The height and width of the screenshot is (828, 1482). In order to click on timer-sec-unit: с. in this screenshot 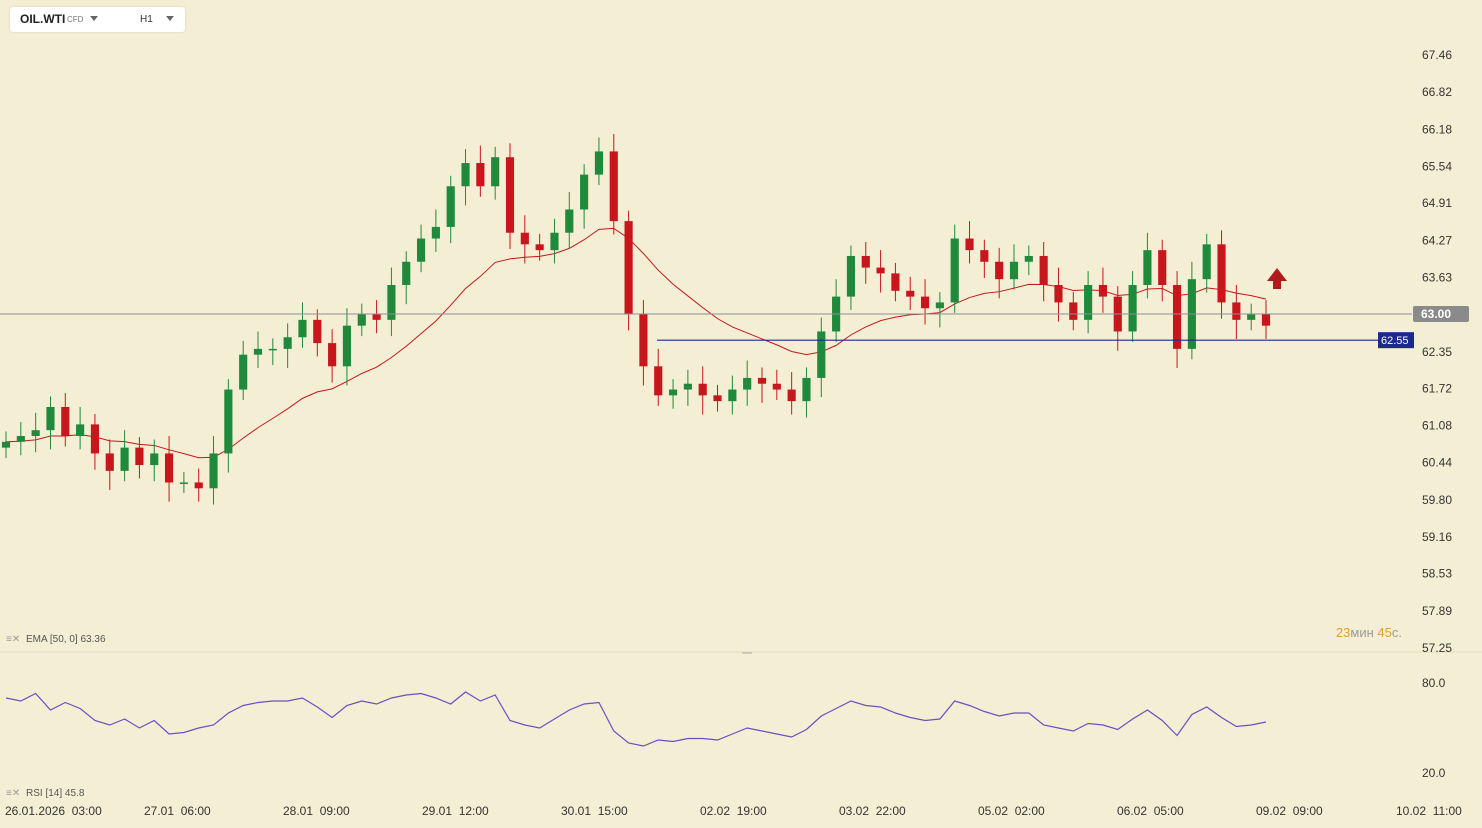, I will do `click(1396, 632)`.